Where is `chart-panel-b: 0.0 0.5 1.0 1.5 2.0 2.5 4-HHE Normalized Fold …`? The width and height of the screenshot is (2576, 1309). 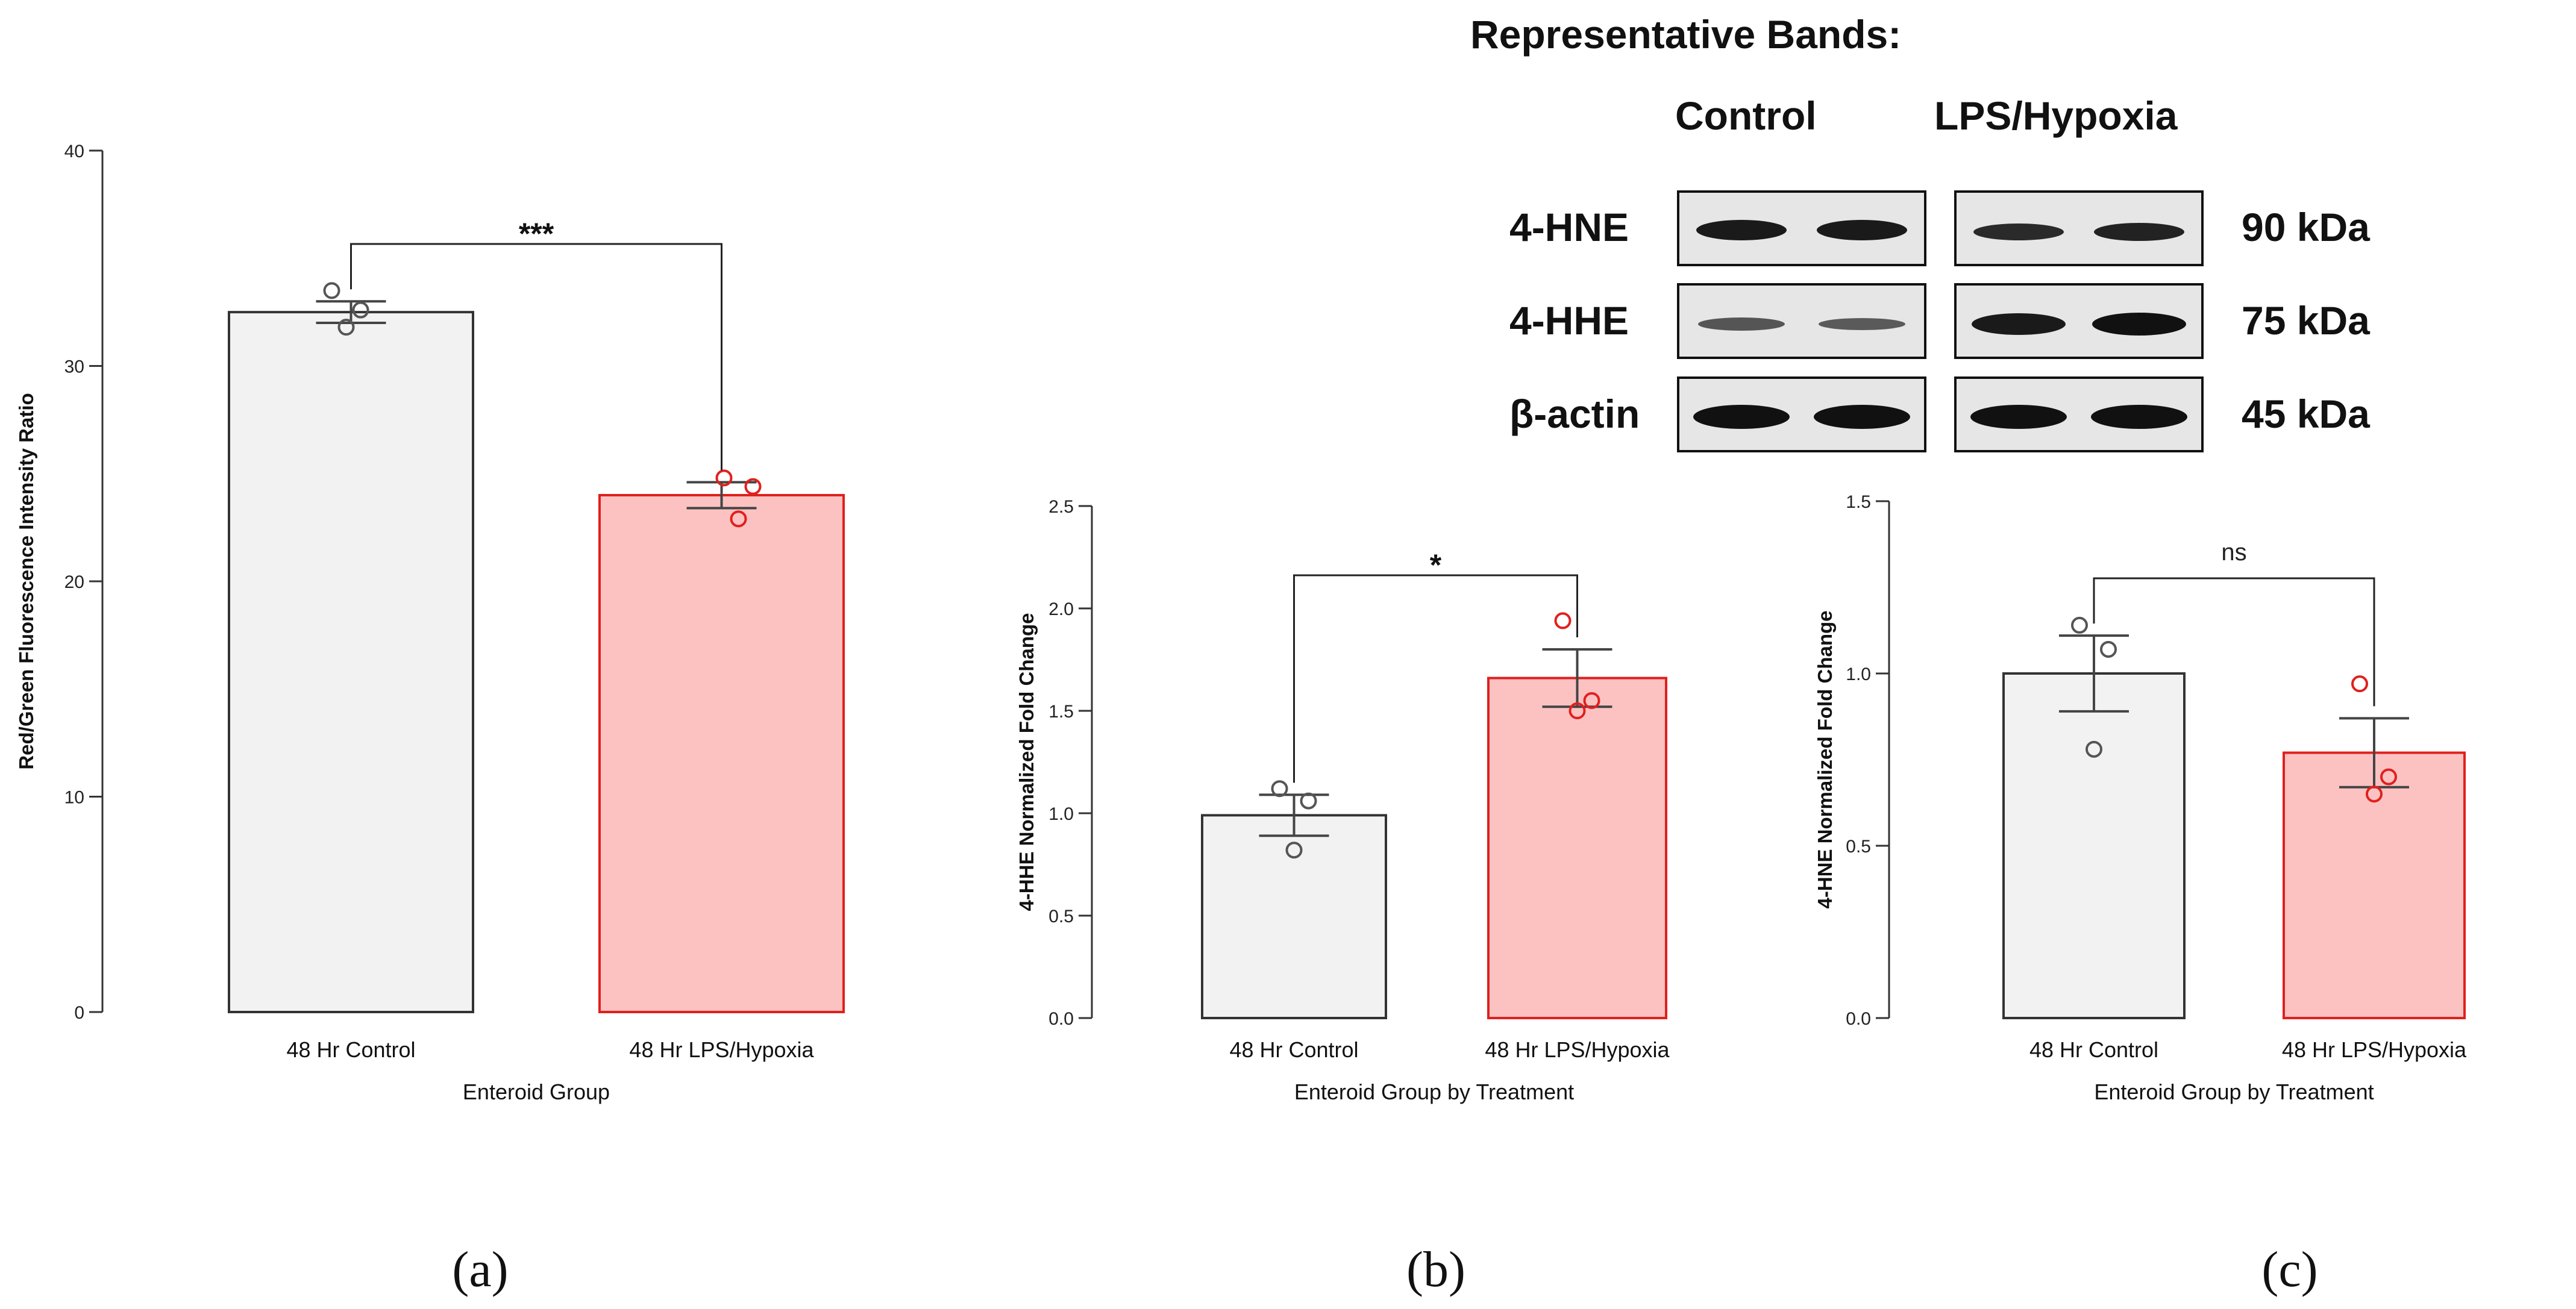 chart-panel-b: 0.0 0.5 1.0 1.5 2.0 2.5 4-HHE Normalized Fold … is located at coordinates (1342, 800).